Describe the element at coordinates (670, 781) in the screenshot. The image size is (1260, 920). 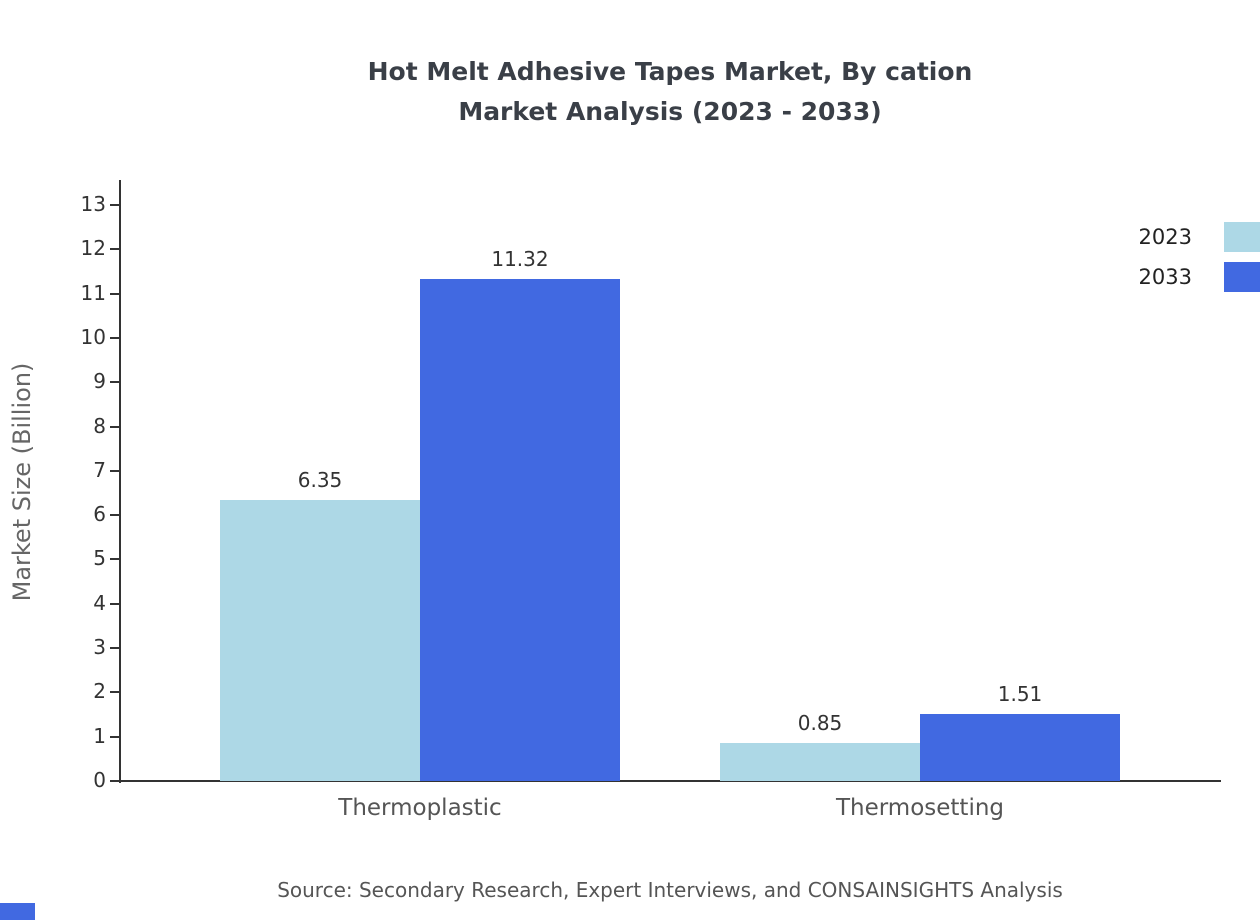
I see `x-axis-line` at that location.